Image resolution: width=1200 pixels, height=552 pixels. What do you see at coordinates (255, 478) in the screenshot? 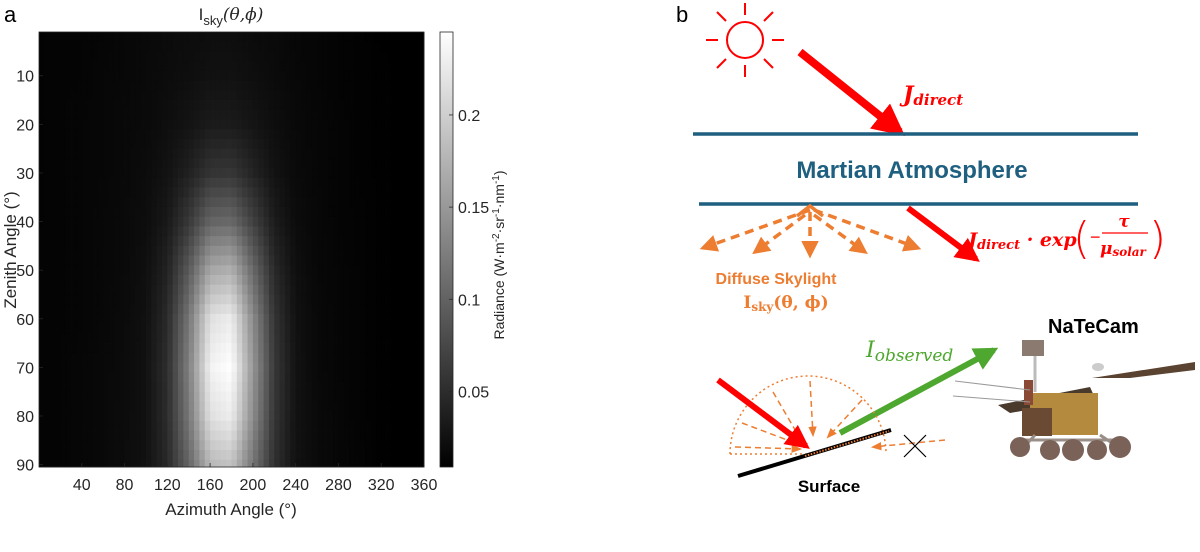
I see `x-axis: 40 80 120 160 200 240 280 320 360` at bounding box center [255, 478].